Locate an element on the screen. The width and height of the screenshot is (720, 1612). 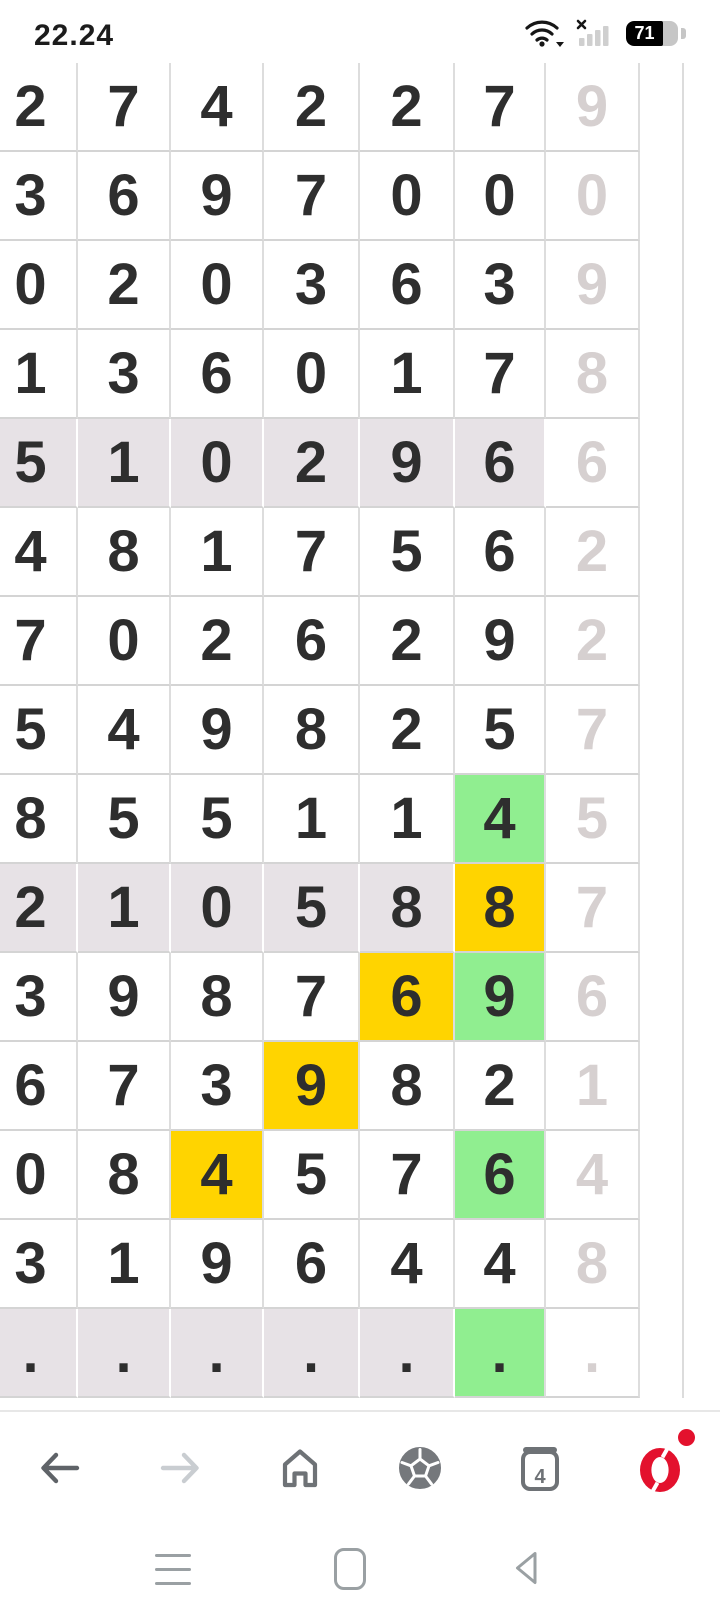
back-arrow-icon is located at coordinates (60, 1469).